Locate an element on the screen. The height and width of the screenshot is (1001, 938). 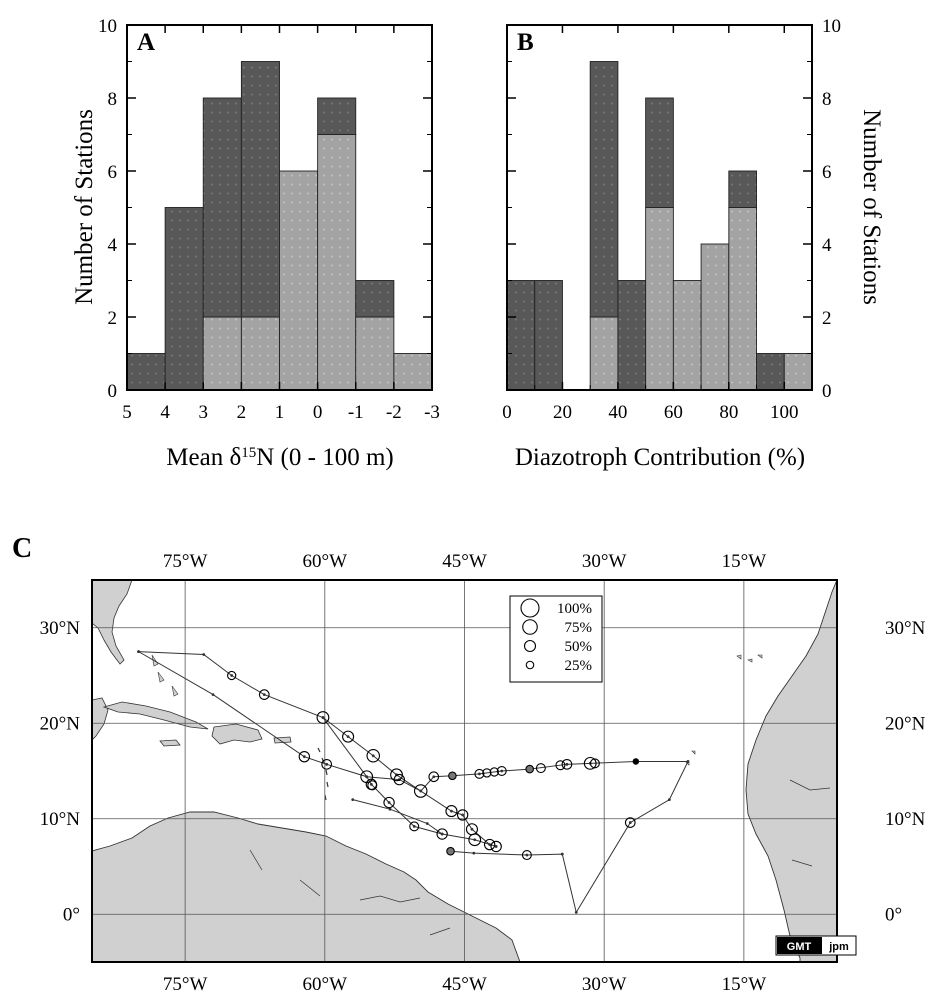
map-right-lat-label-3: 30°N is located at coordinates (905, 628).